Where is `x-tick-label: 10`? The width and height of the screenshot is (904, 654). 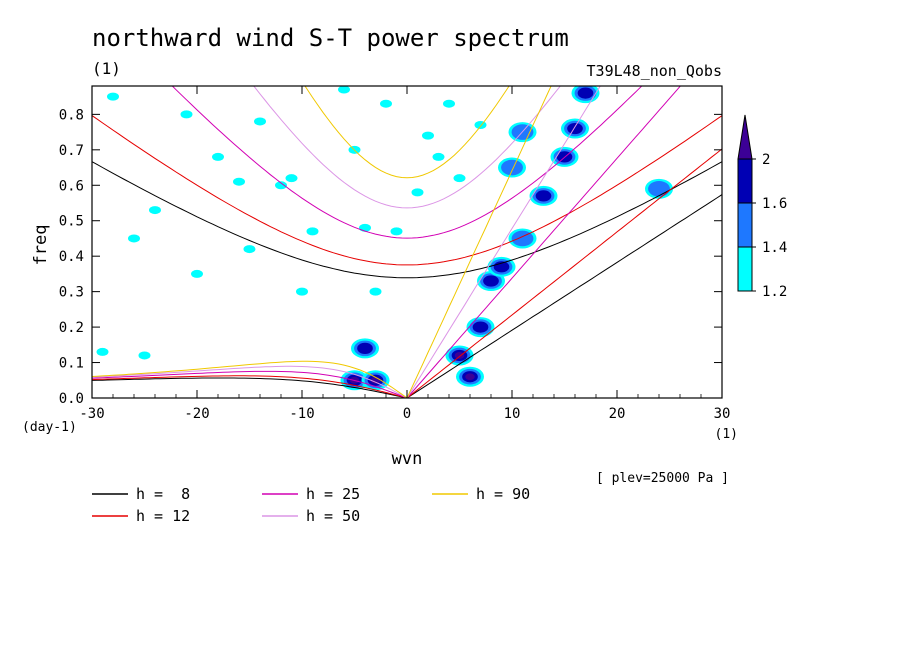 x-tick-label: 10 is located at coordinates (512, 414).